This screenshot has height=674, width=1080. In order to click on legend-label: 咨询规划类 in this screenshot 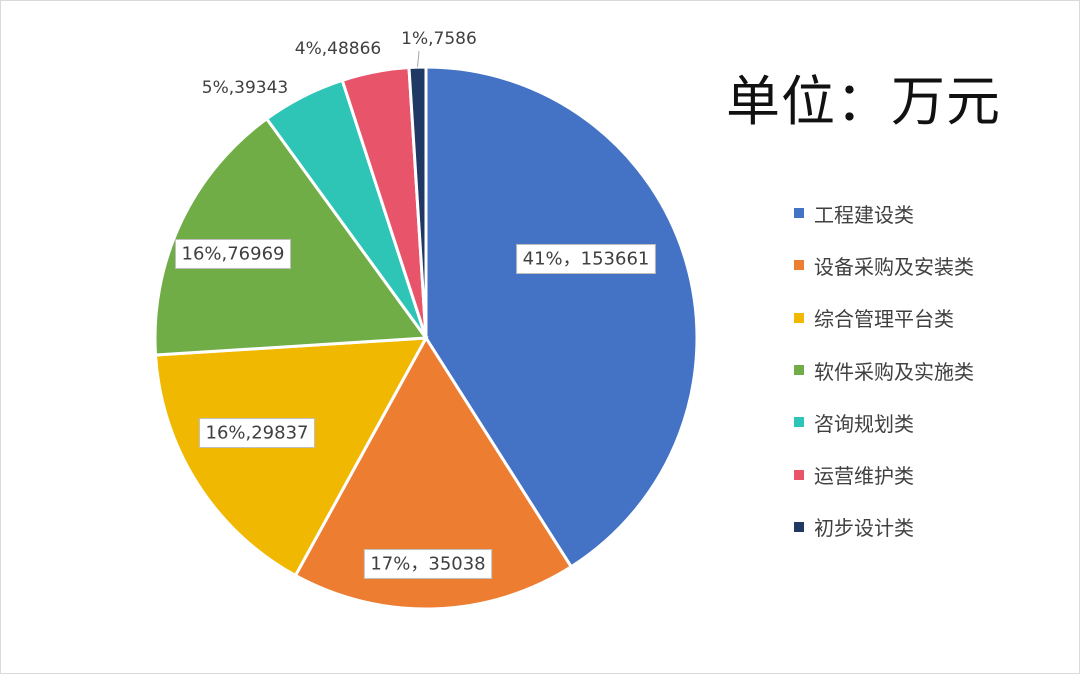, I will do `click(864, 423)`.